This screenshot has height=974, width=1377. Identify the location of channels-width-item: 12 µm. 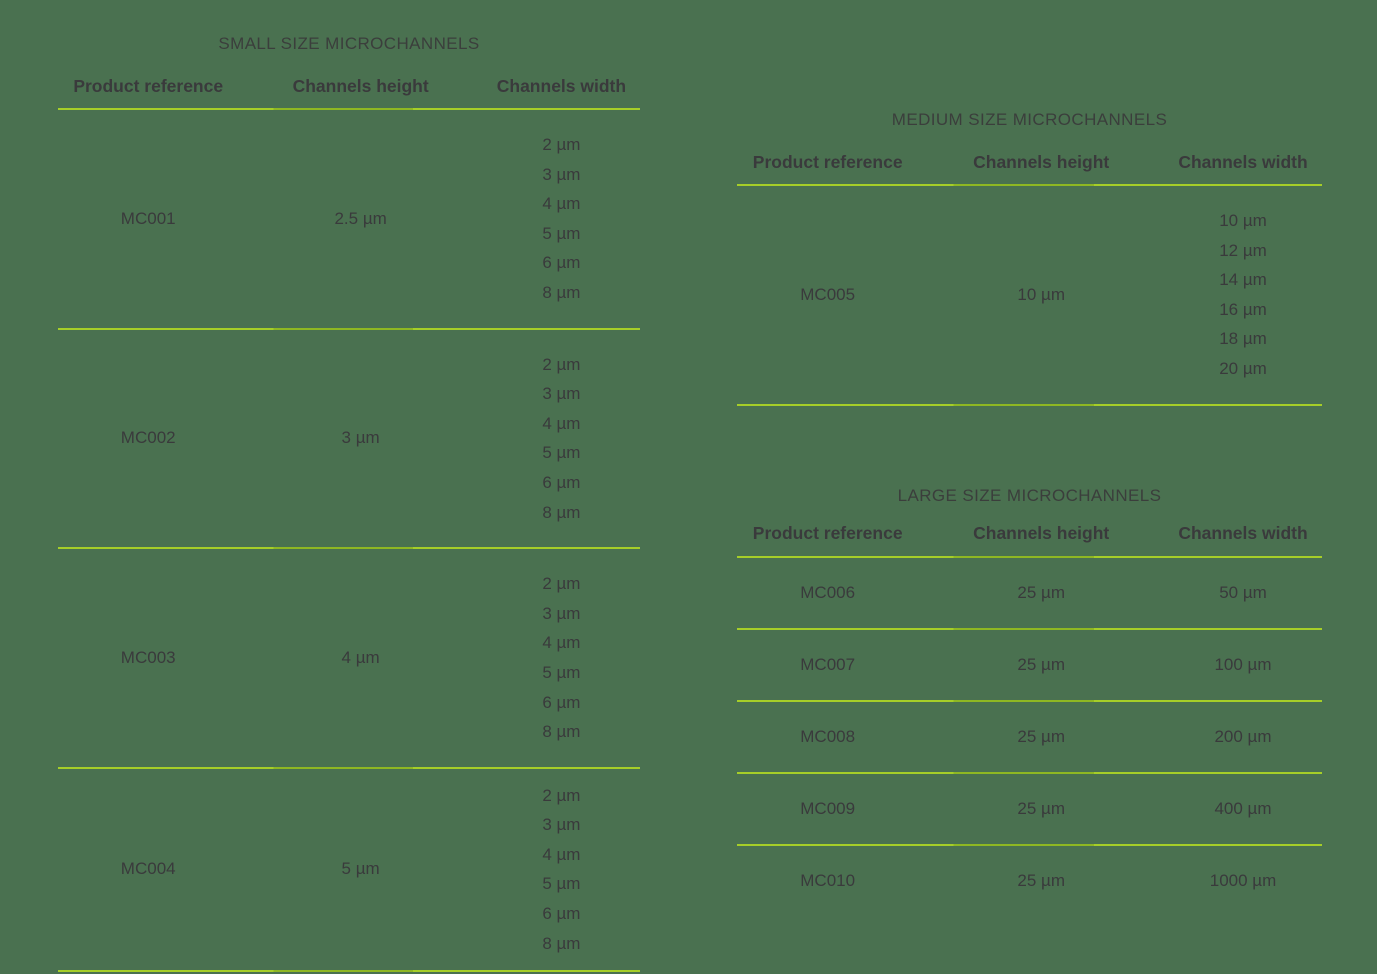
(1243, 250).